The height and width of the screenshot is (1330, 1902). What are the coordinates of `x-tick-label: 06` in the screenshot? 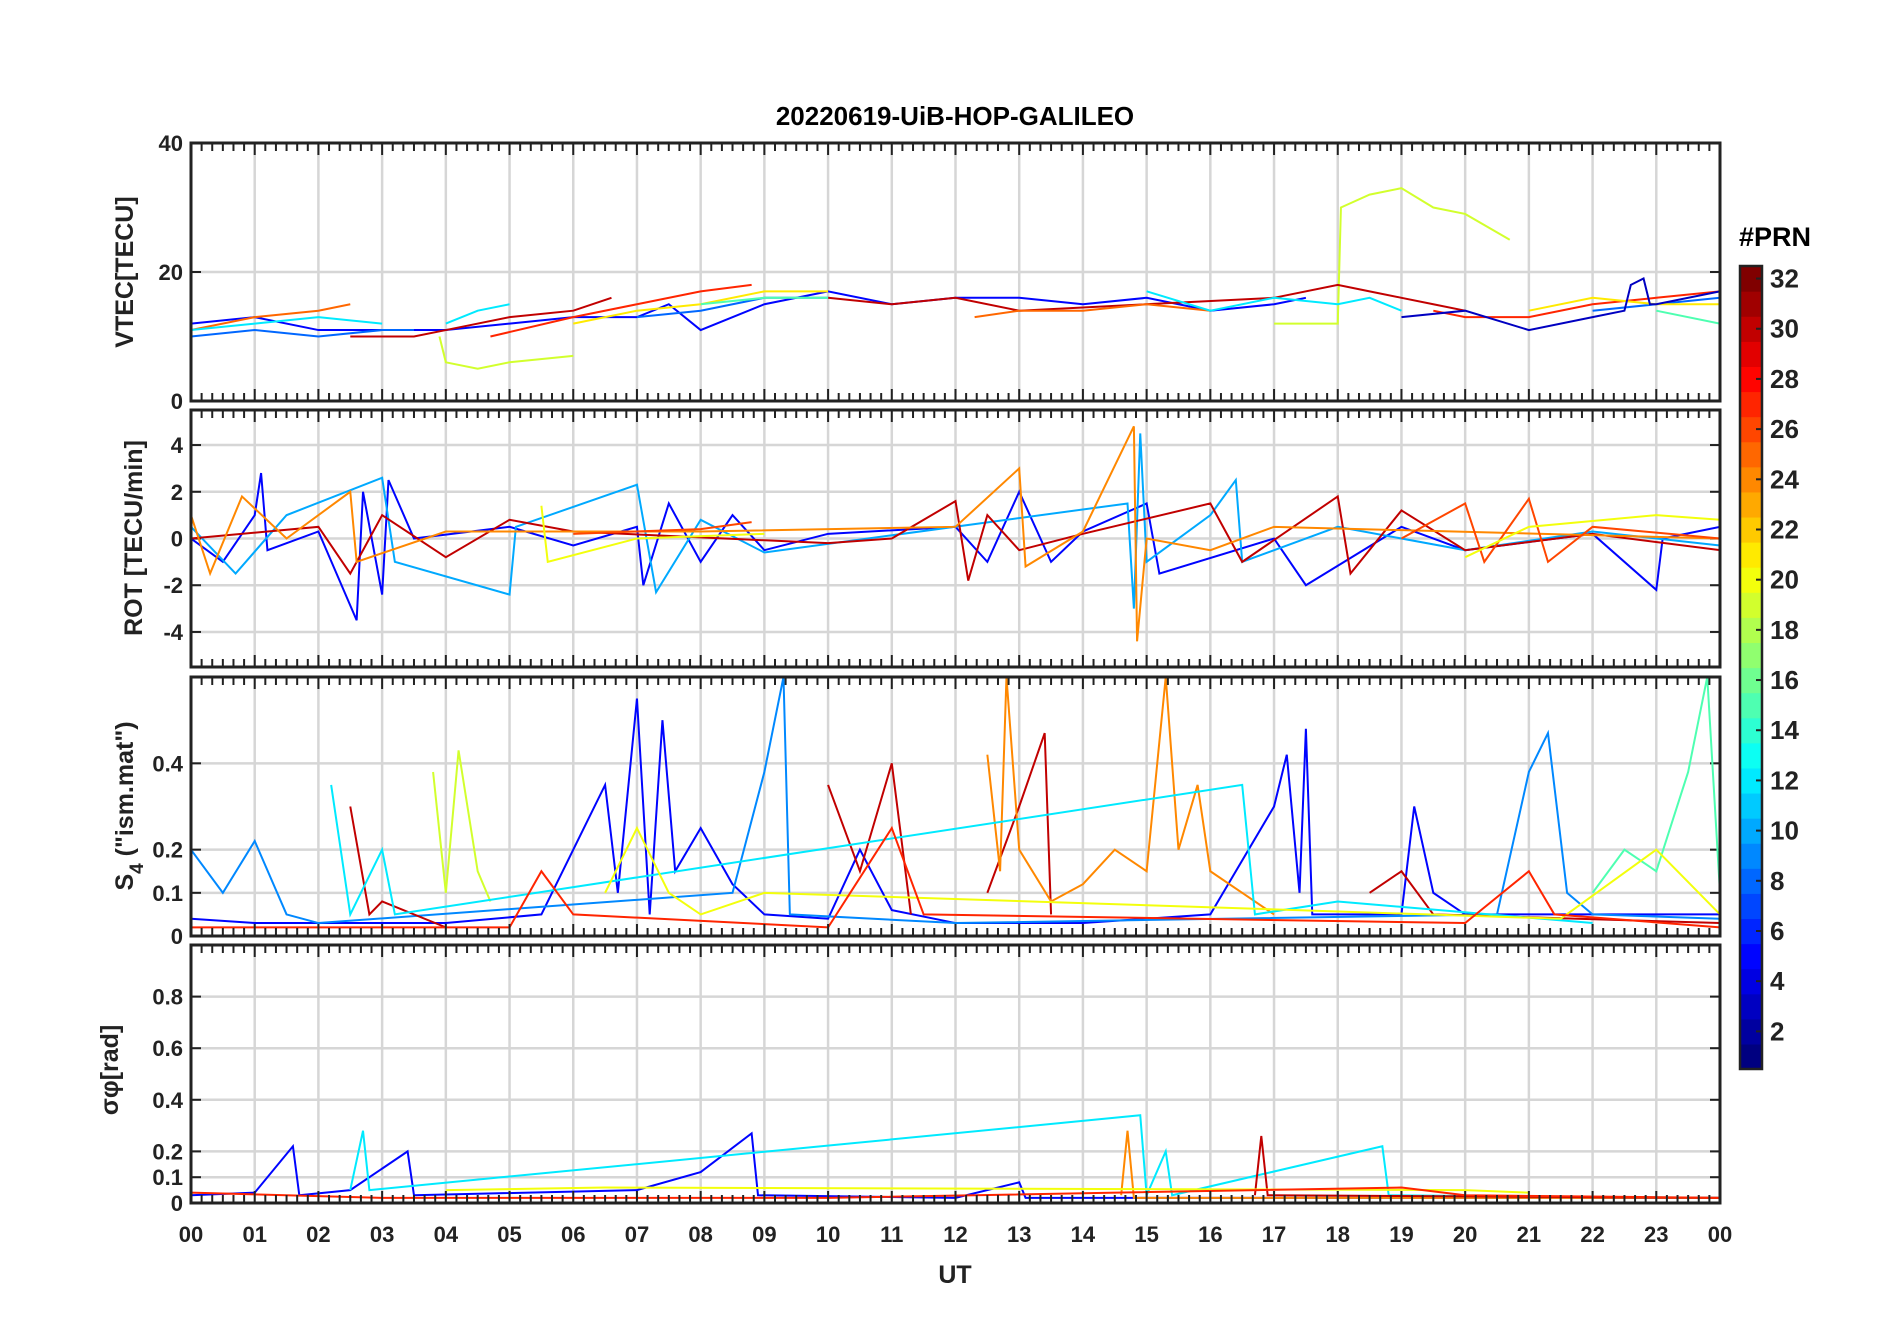 It's located at (573, 1234).